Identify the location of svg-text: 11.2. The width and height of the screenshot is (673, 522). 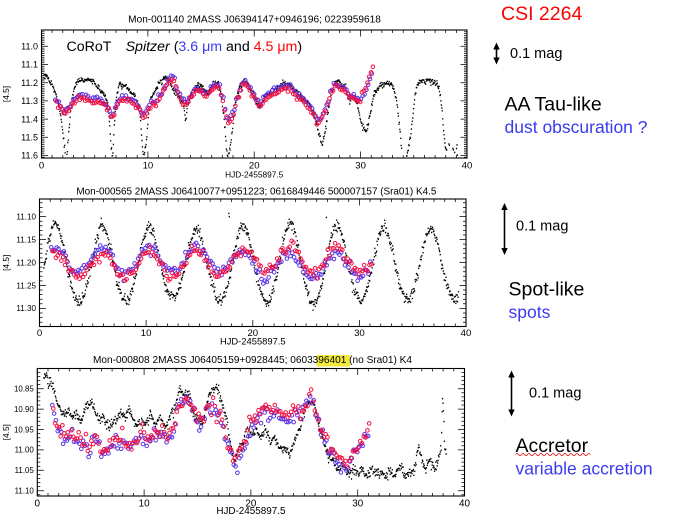
(29, 83).